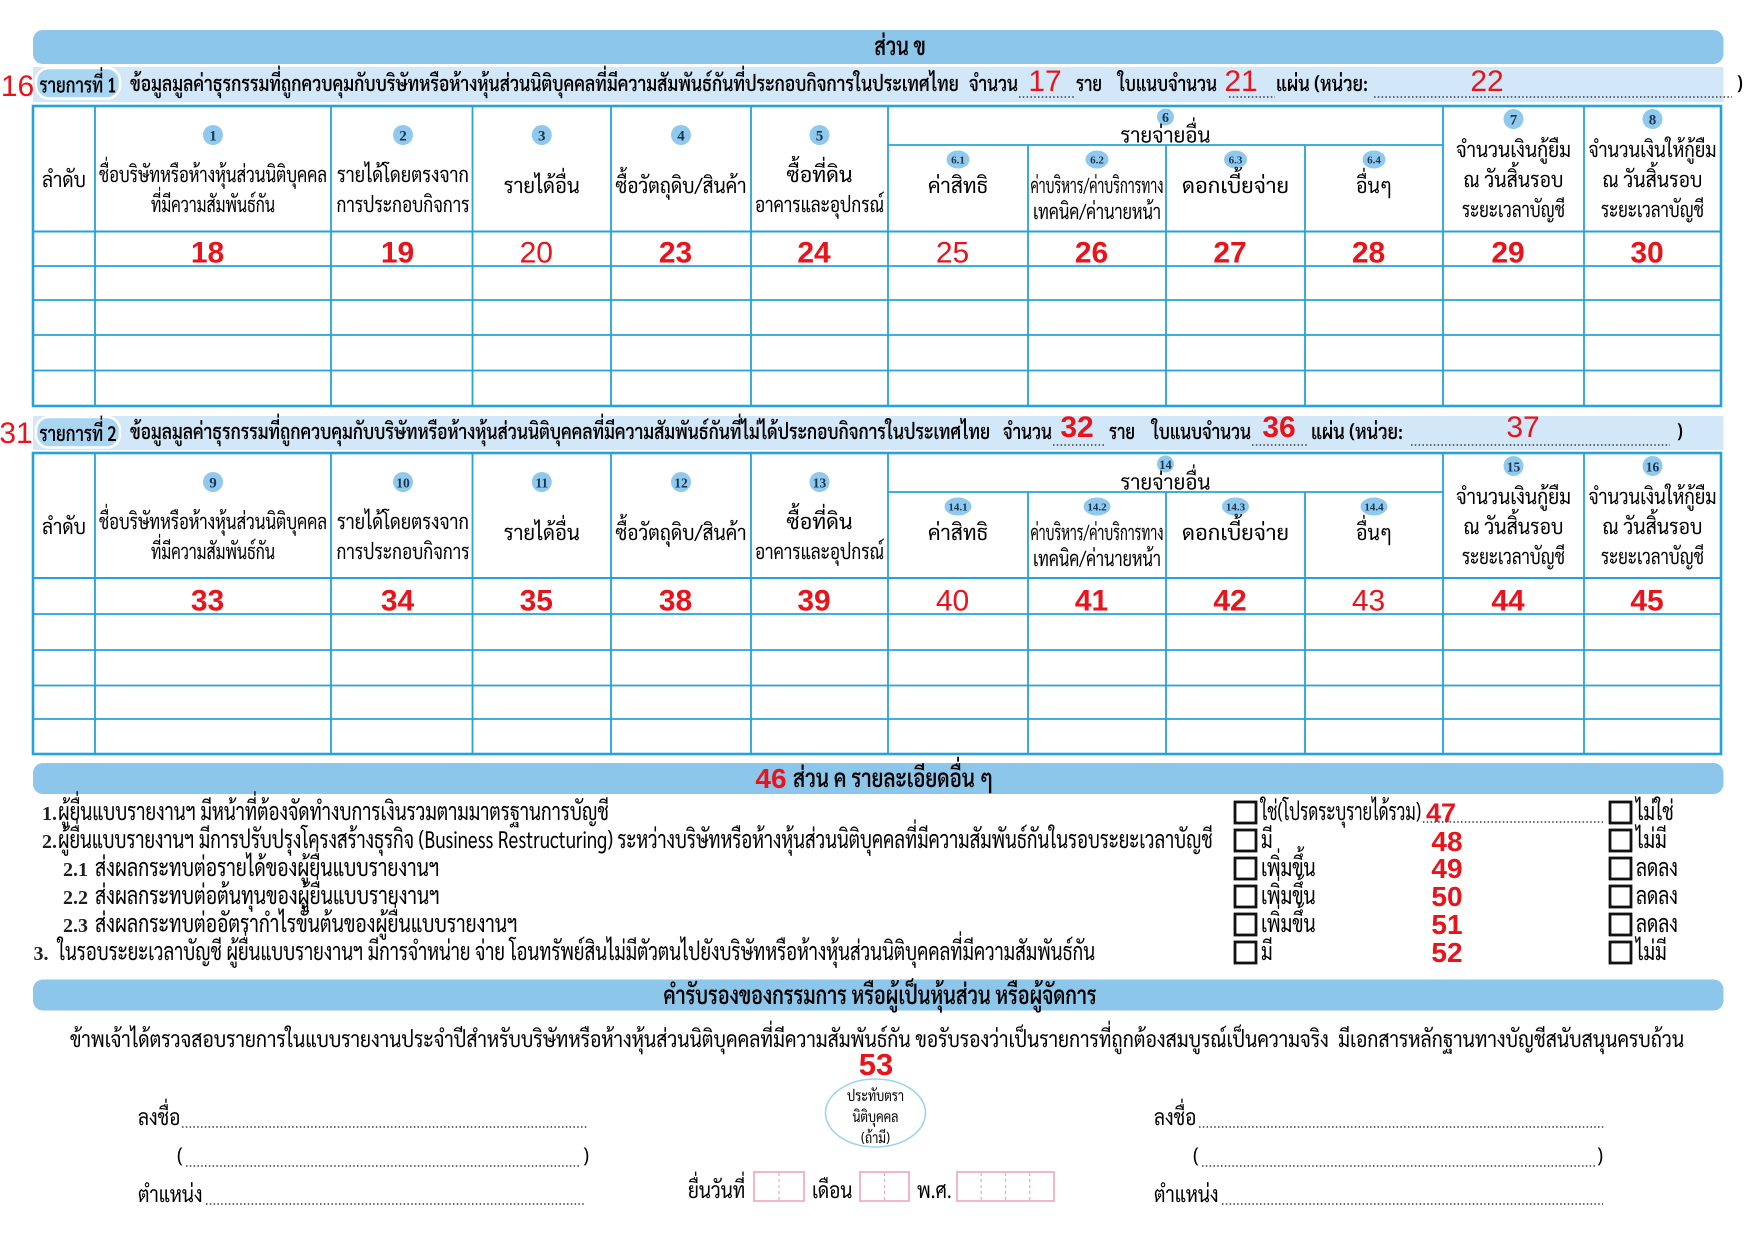 The image size is (1754, 1241). Describe the element at coordinates (1507, 253) in the screenshot. I see `svg-text: 29` at that location.